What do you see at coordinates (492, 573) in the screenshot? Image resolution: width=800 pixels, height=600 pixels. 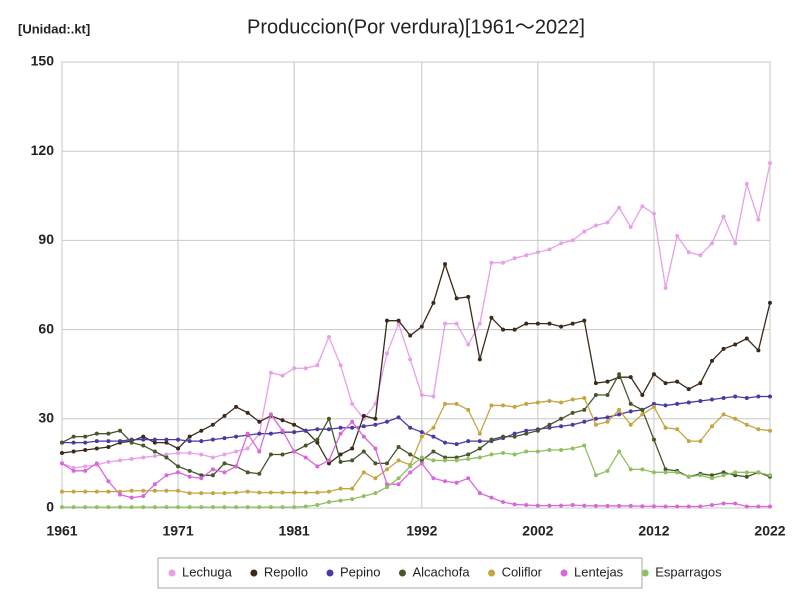 I see `legend-marker` at bounding box center [492, 573].